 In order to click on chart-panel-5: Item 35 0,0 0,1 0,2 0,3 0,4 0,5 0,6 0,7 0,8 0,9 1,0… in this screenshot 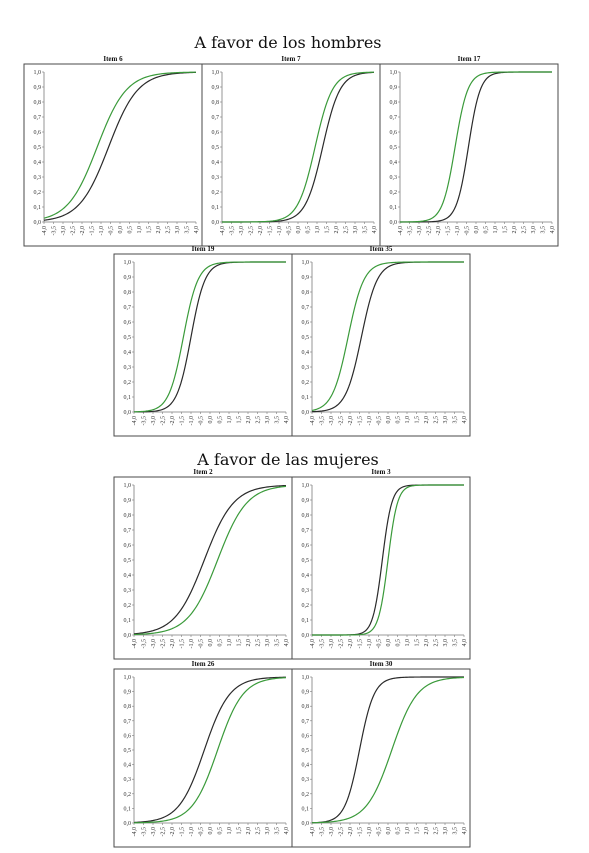, I will do `click(381, 341)`.